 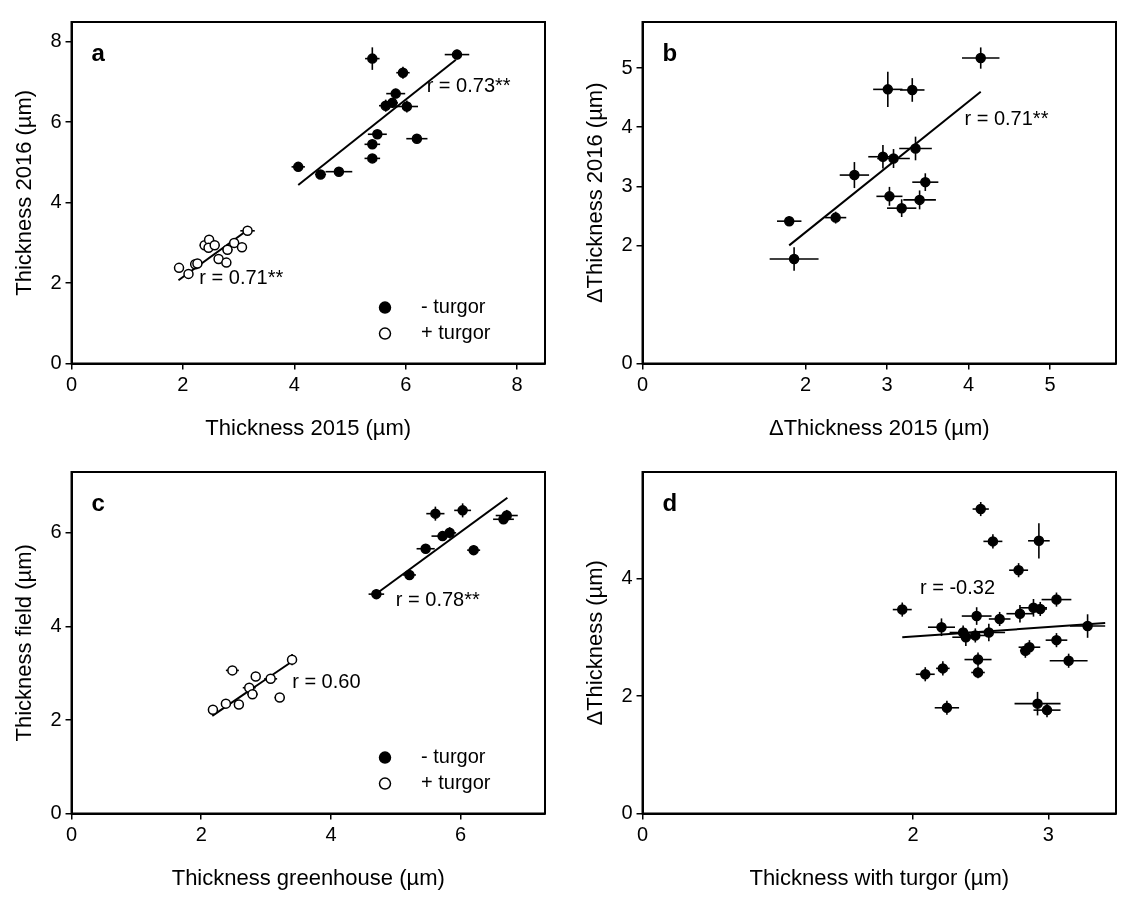 What do you see at coordinates (56, 40) in the screenshot?
I see `y-tick-label: 8` at bounding box center [56, 40].